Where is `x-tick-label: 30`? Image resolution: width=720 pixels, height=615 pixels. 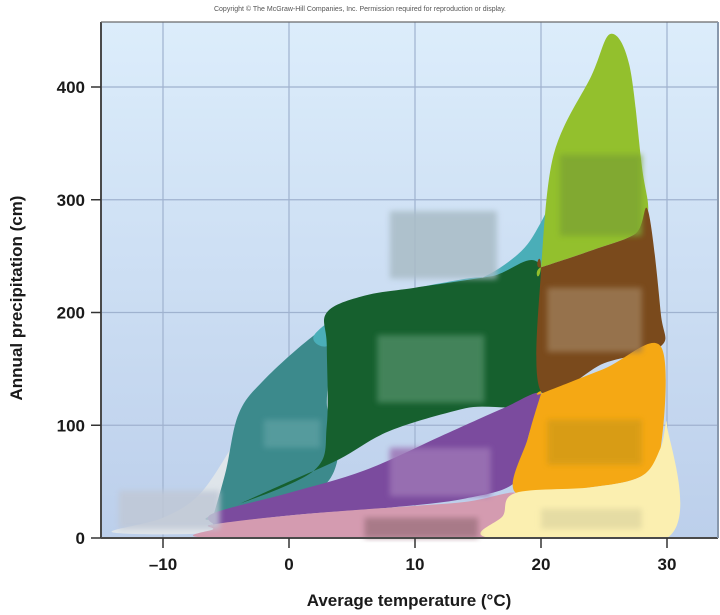 x-tick-label: 30 is located at coordinates (667, 564).